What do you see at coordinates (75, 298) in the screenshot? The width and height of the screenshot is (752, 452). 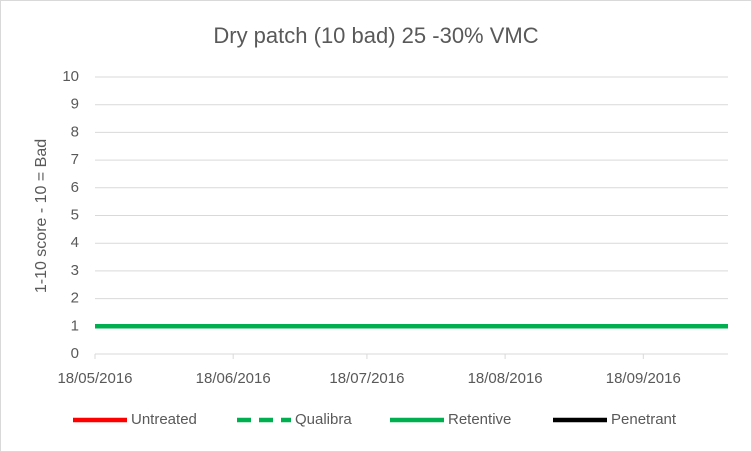 I see `y-tick-label: 2` at bounding box center [75, 298].